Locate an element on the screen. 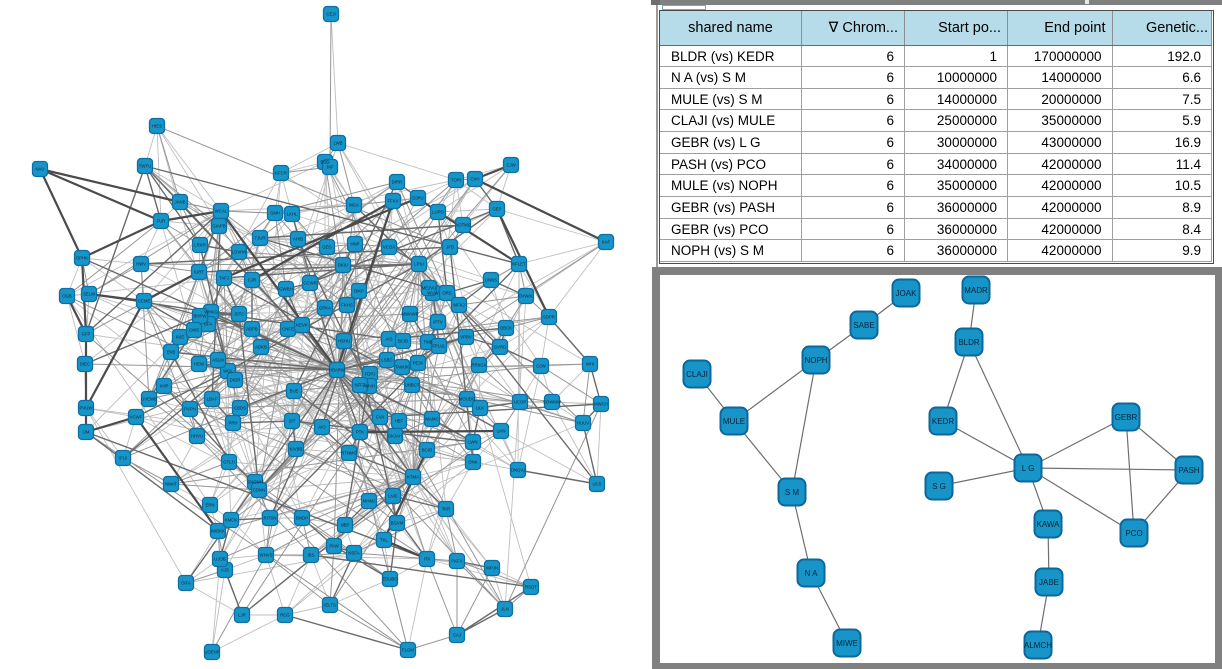 The image size is (1222, 669). svg-text: SNGNH is located at coordinates (255, 482).